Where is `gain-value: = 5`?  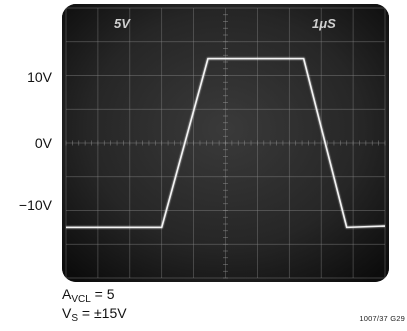 gain-value: = 5 is located at coordinates (102, 294).